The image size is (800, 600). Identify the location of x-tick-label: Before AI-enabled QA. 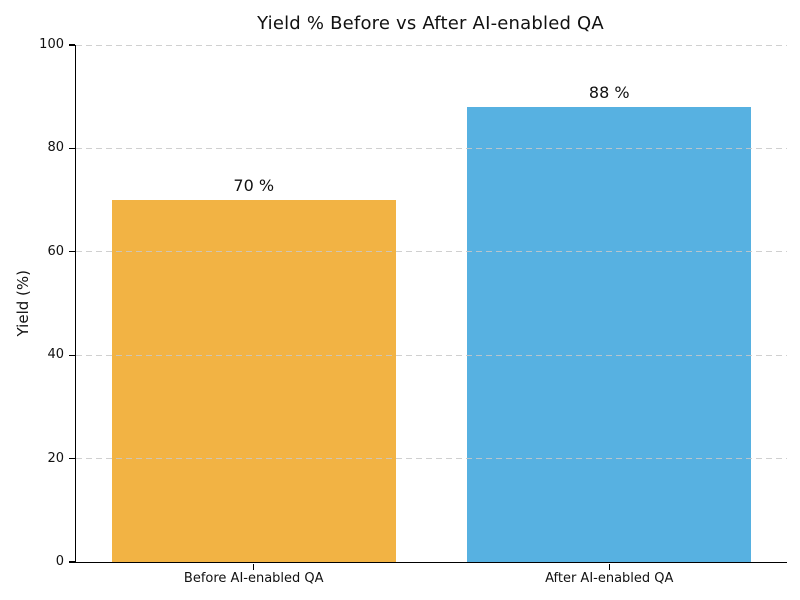
(253, 578).